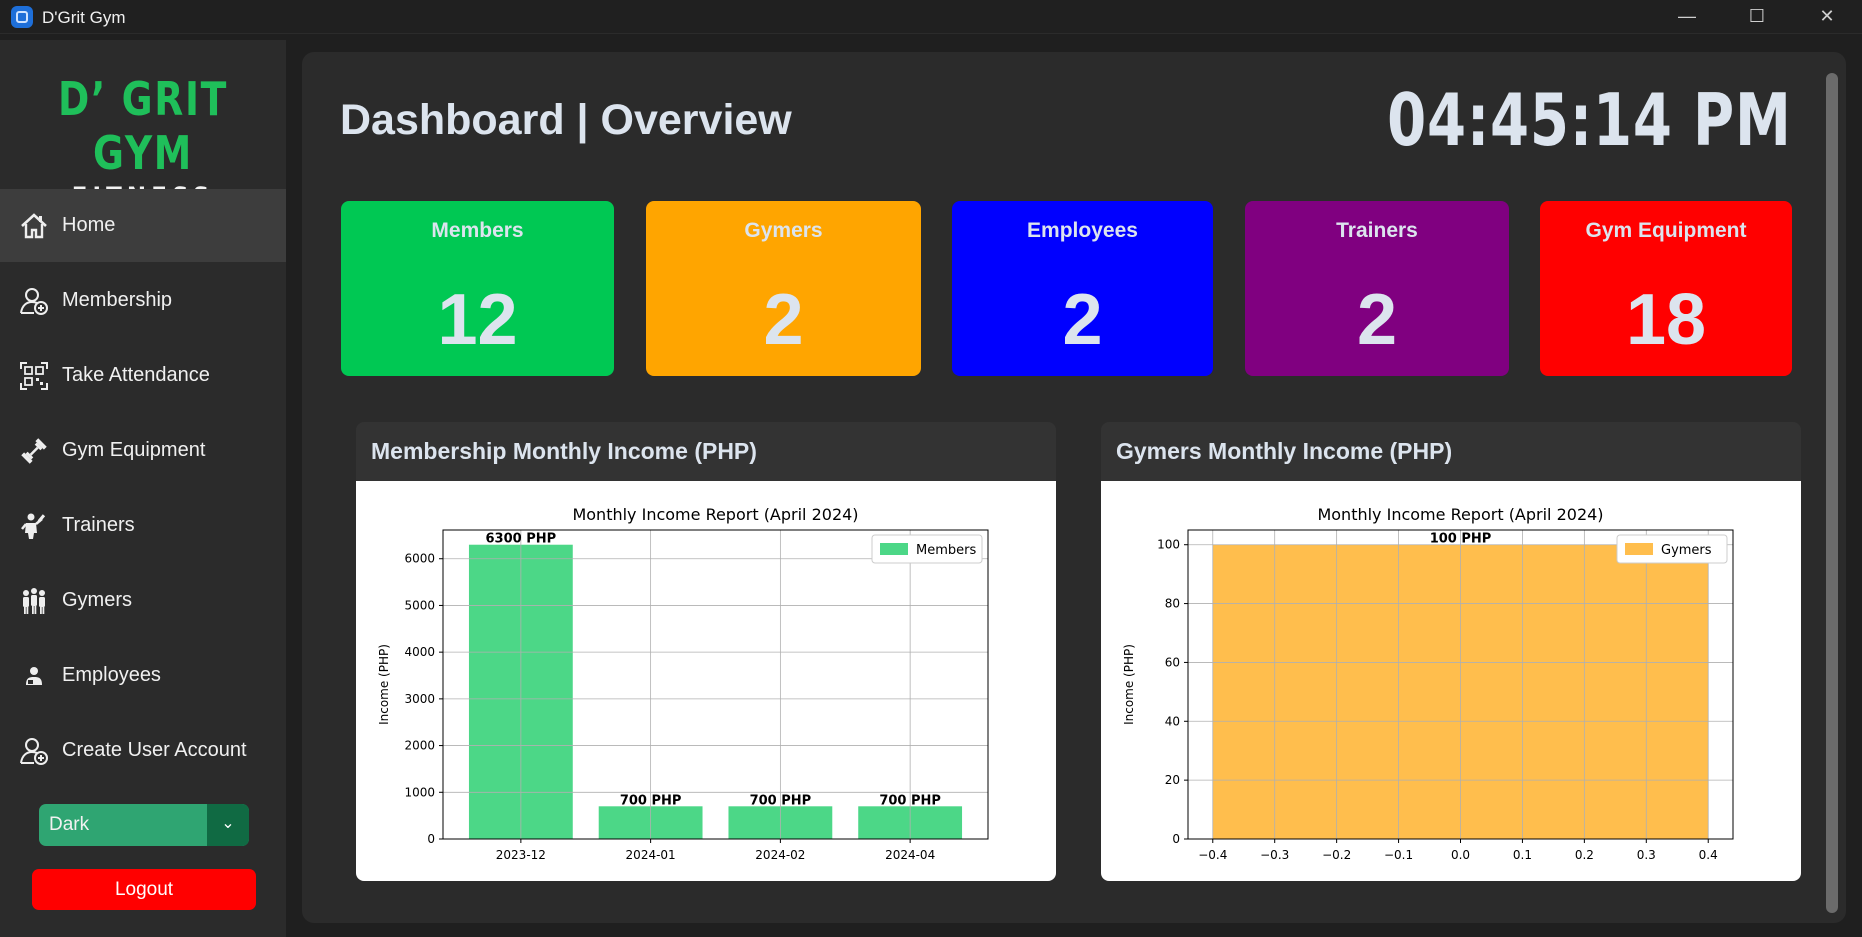  Describe the element at coordinates (715, 684) in the screenshot. I see `plot-frame` at that location.